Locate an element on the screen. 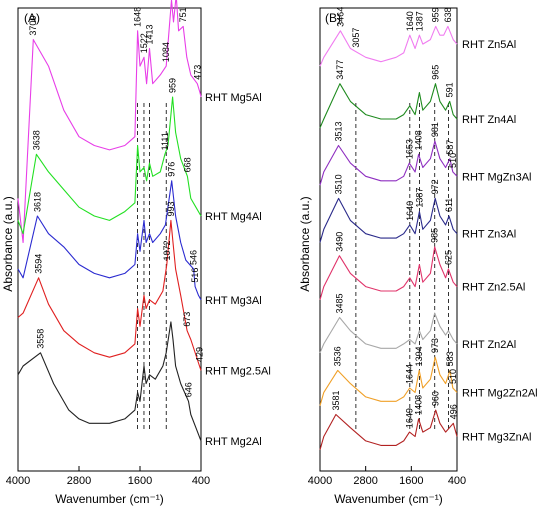 The height and width of the screenshot is (515, 550). peak-label: 3510 is located at coordinates (339, 184).